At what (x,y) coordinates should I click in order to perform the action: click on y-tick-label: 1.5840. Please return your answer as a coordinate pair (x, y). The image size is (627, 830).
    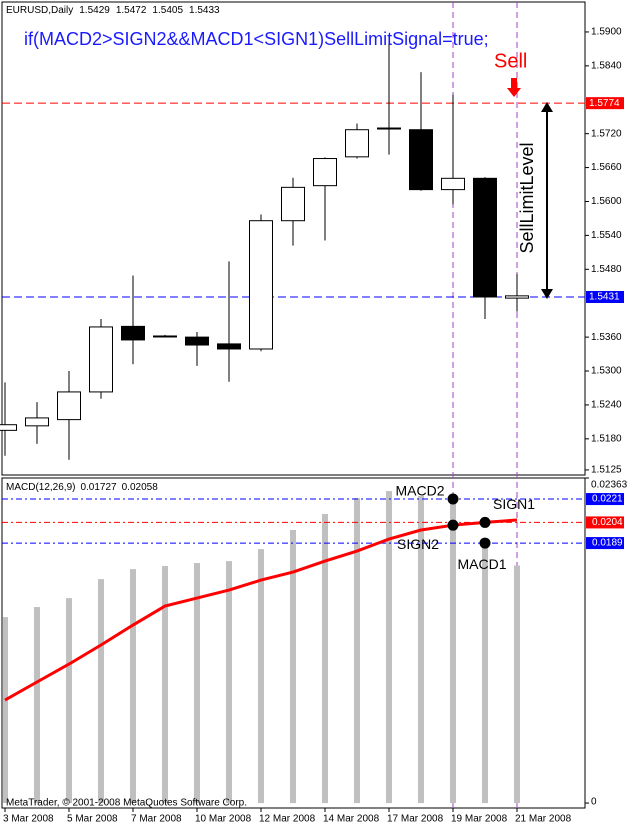
    Looking at the image, I should click on (606, 65).